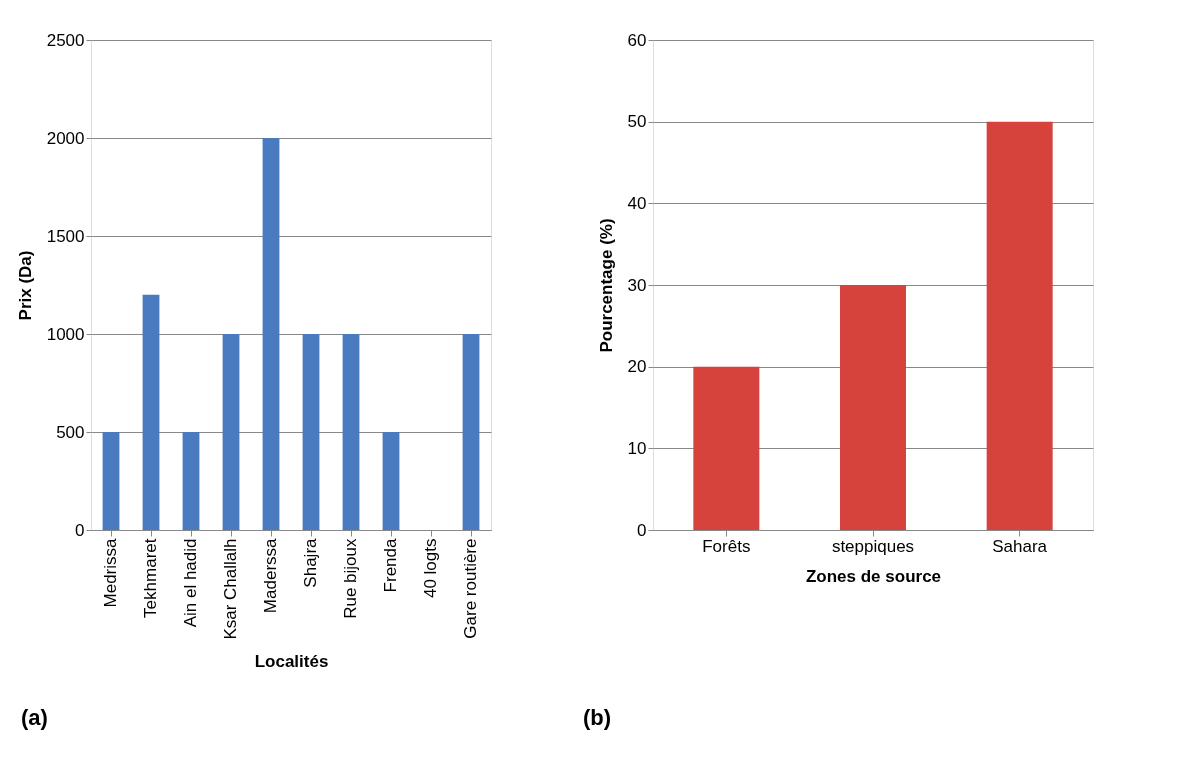  I want to click on x-tick-label: Medrissa, so click(110, 572).